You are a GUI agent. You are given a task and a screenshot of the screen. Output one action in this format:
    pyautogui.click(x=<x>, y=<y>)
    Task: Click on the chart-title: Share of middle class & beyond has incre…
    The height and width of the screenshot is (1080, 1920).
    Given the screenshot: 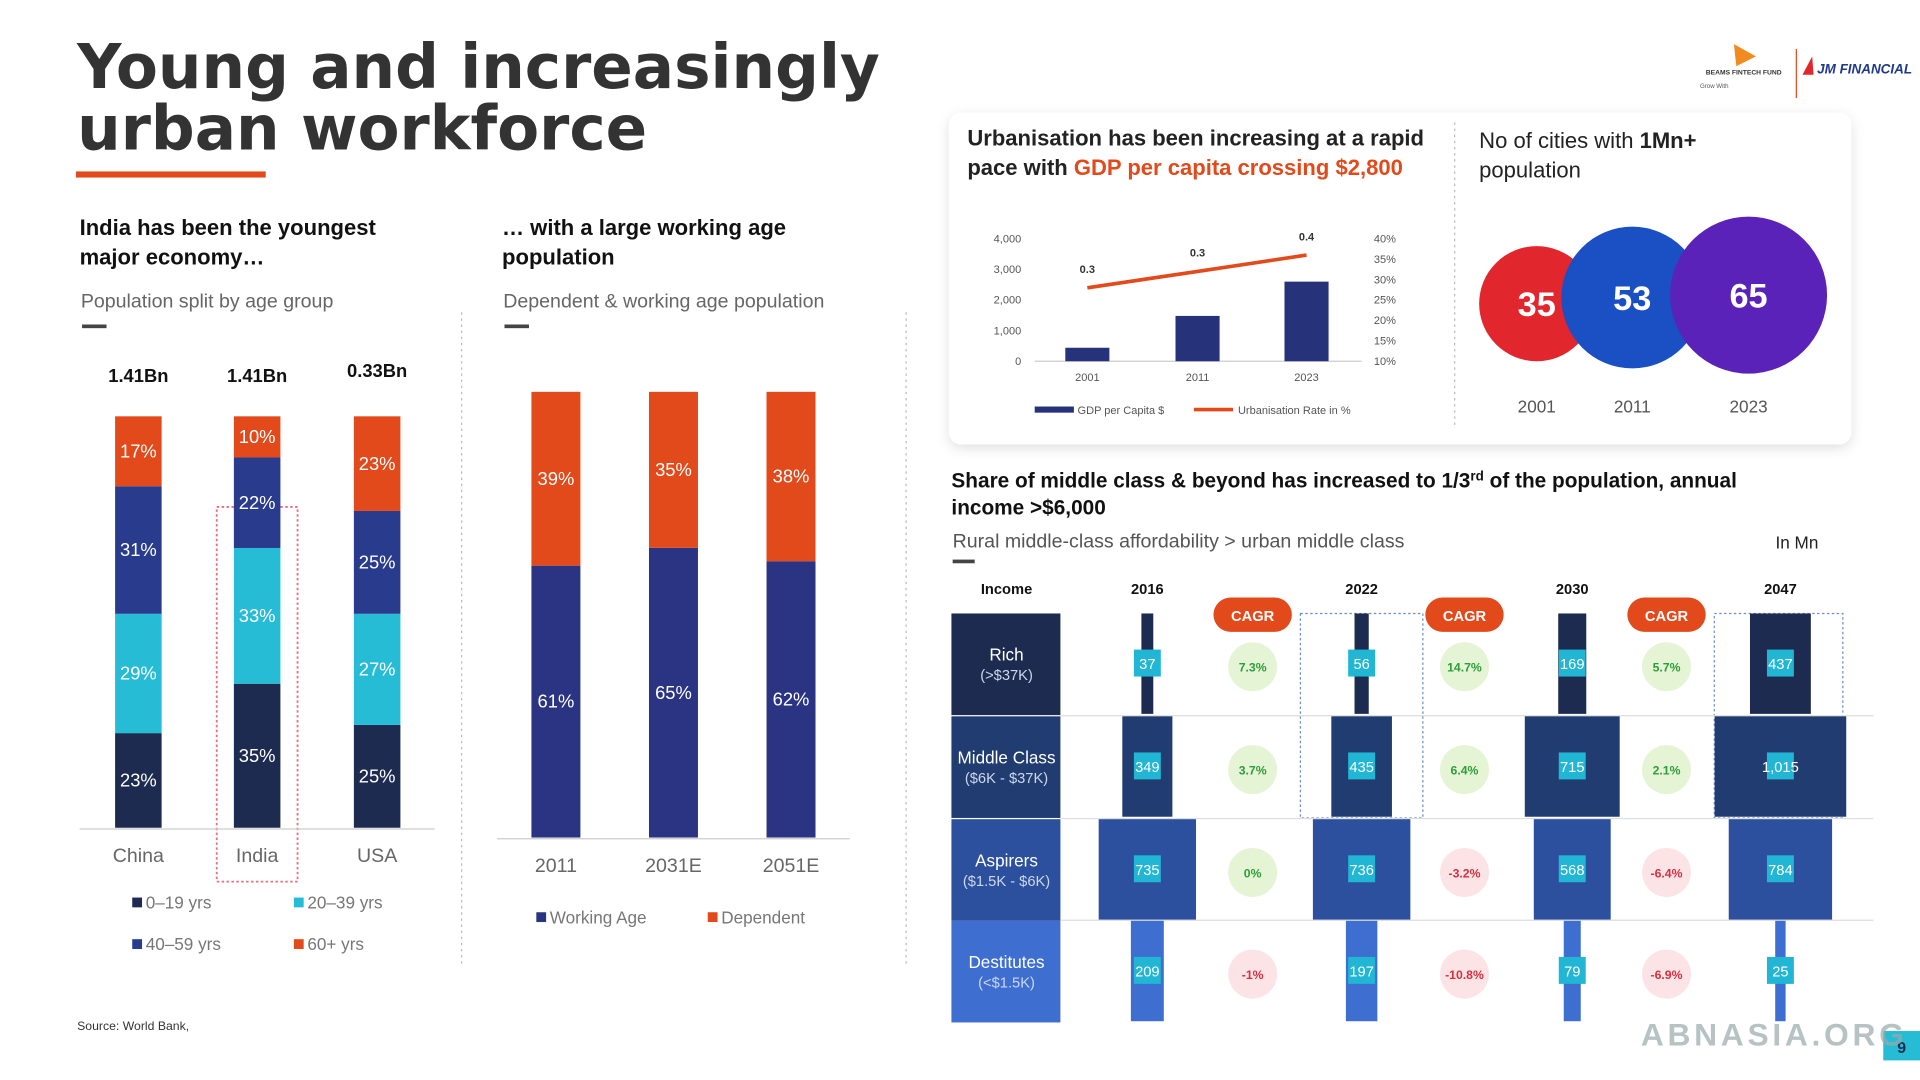 What is the action you would take?
    pyautogui.click(x=1343, y=480)
    